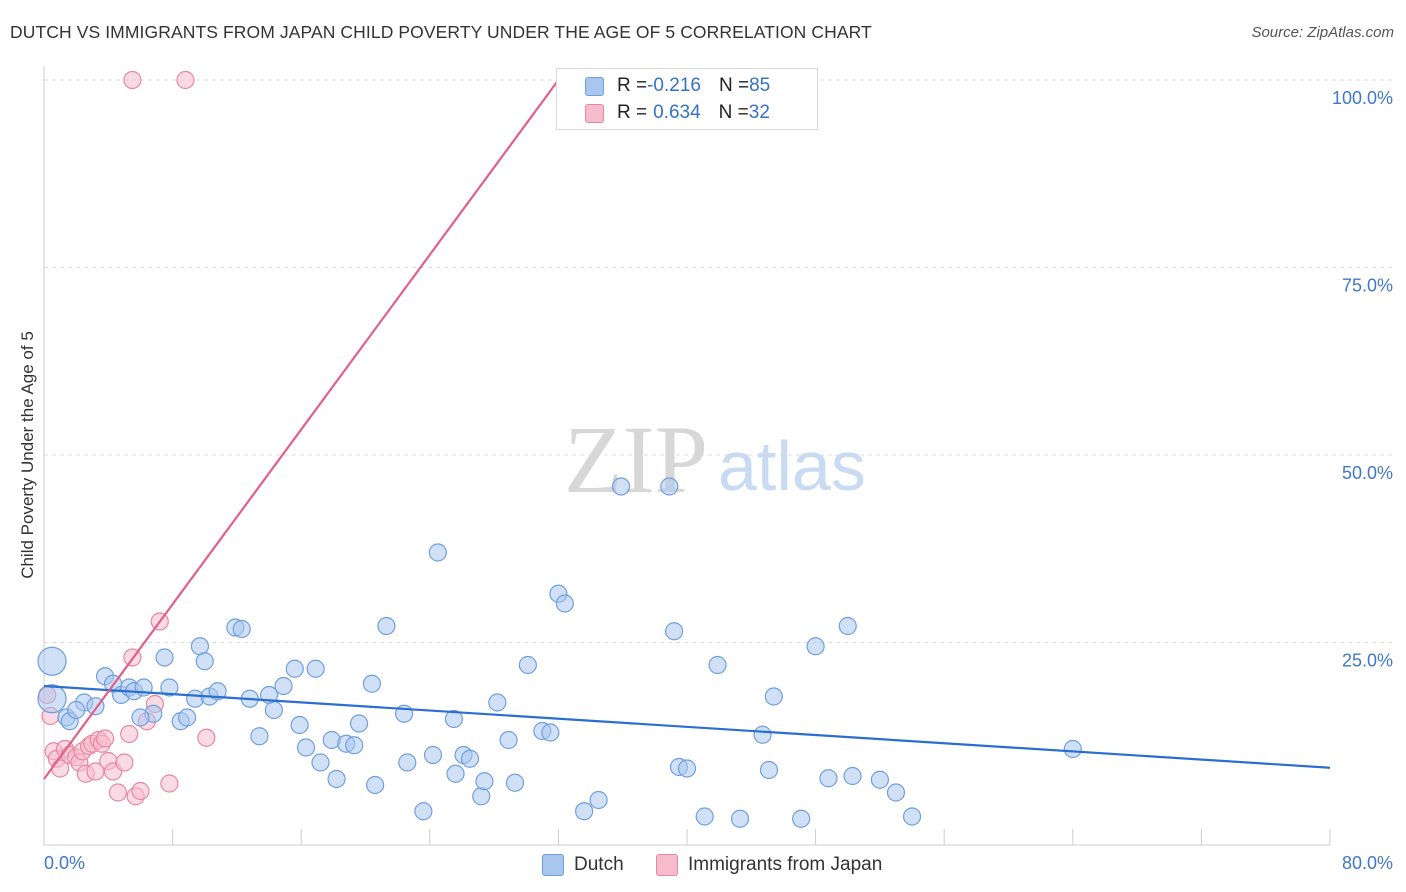  I want to click on japan-swatch, so click(594, 113).